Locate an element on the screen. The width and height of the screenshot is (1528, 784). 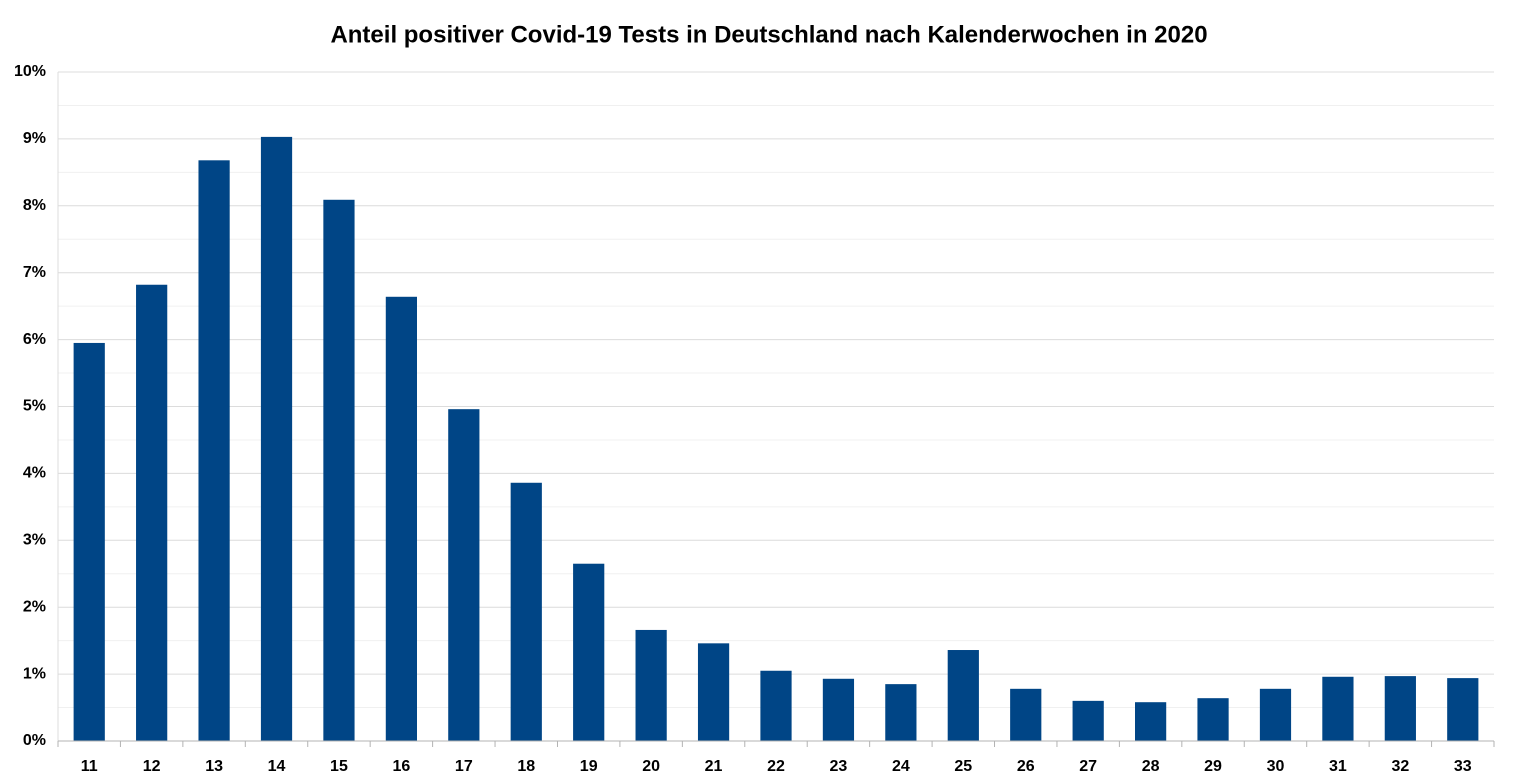
x-tick-label: 25 is located at coordinates (963, 766).